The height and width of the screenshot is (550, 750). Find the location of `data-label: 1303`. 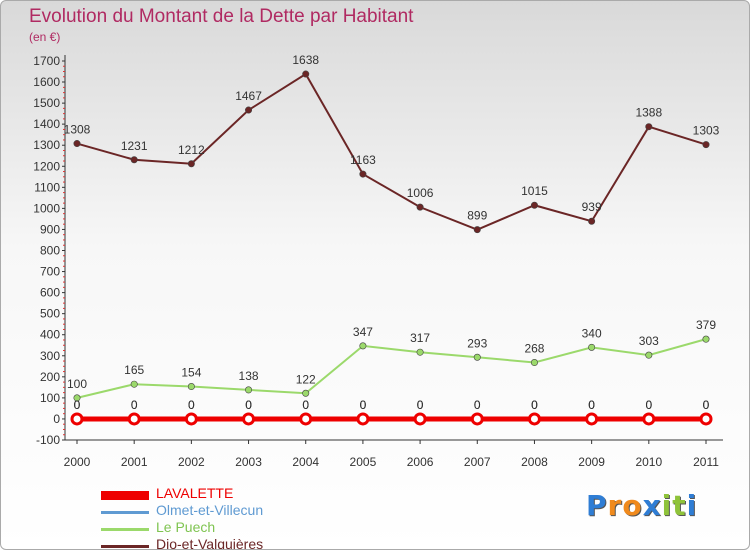

data-label: 1303 is located at coordinates (706, 131).